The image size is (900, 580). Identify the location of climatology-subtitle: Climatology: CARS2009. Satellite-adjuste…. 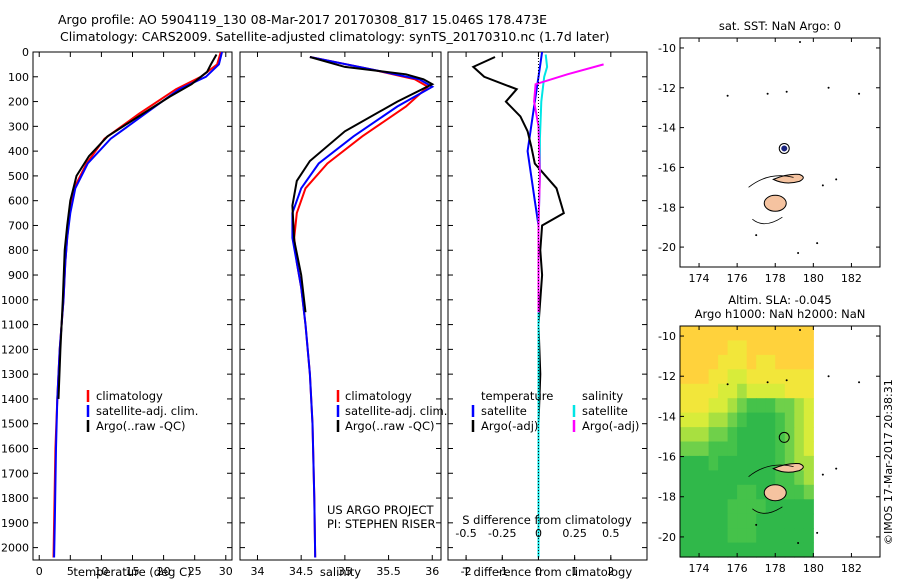
(335, 36).